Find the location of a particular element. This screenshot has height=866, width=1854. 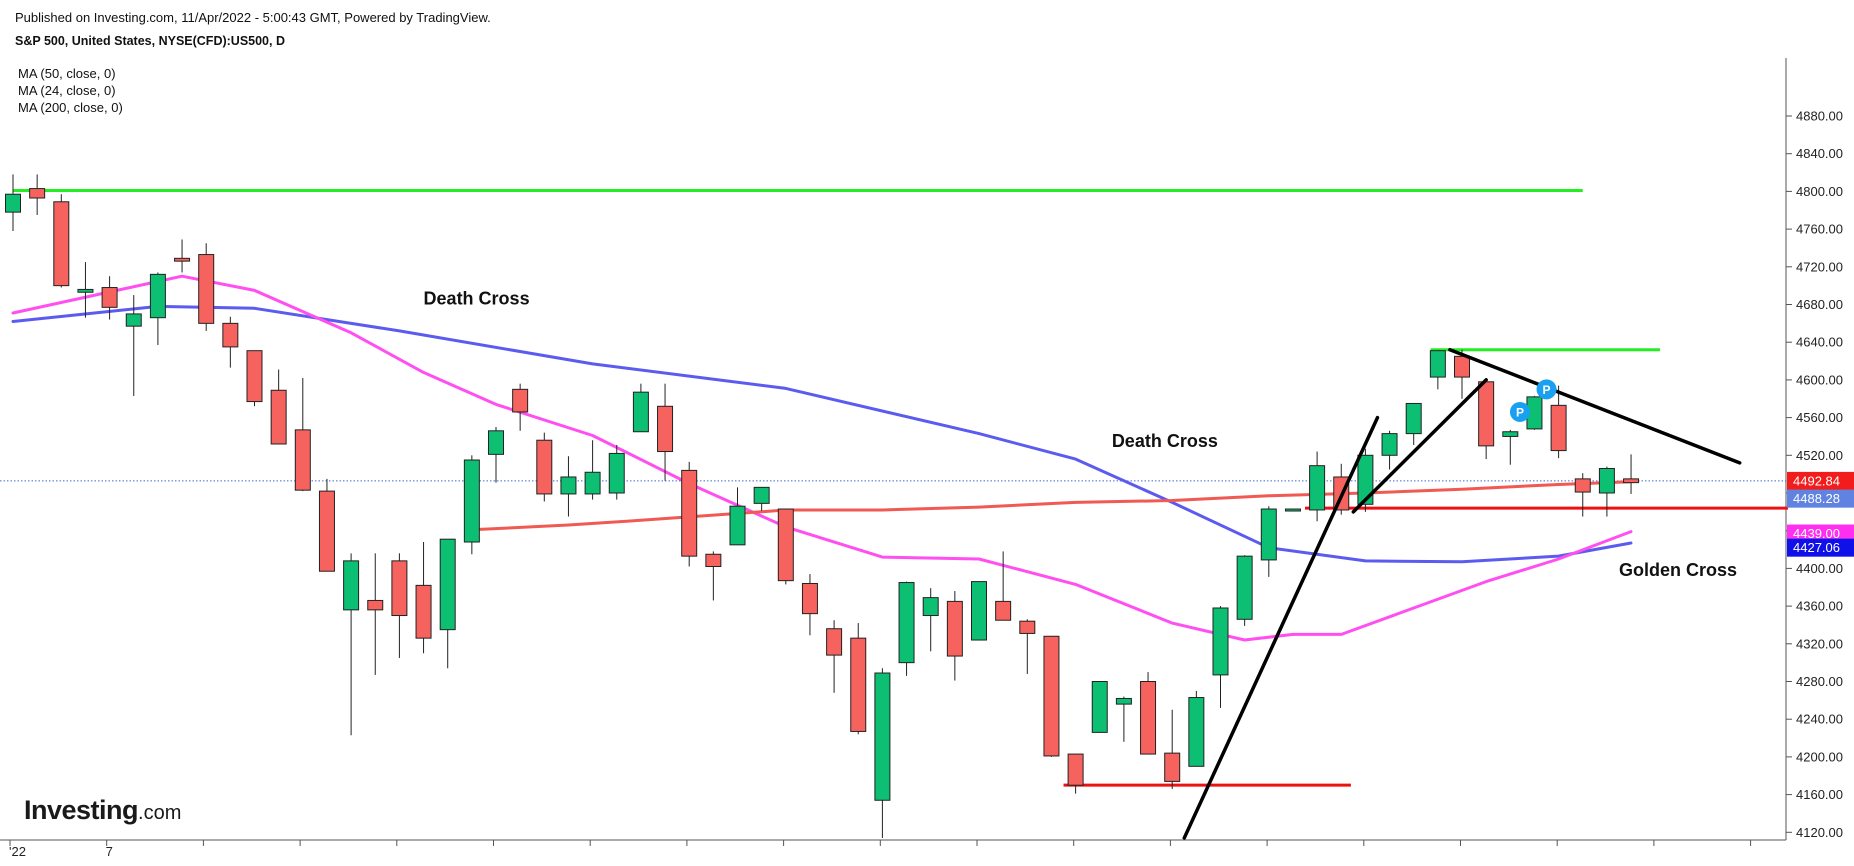

y-tick-label: 4320.00 is located at coordinates (1819, 643).